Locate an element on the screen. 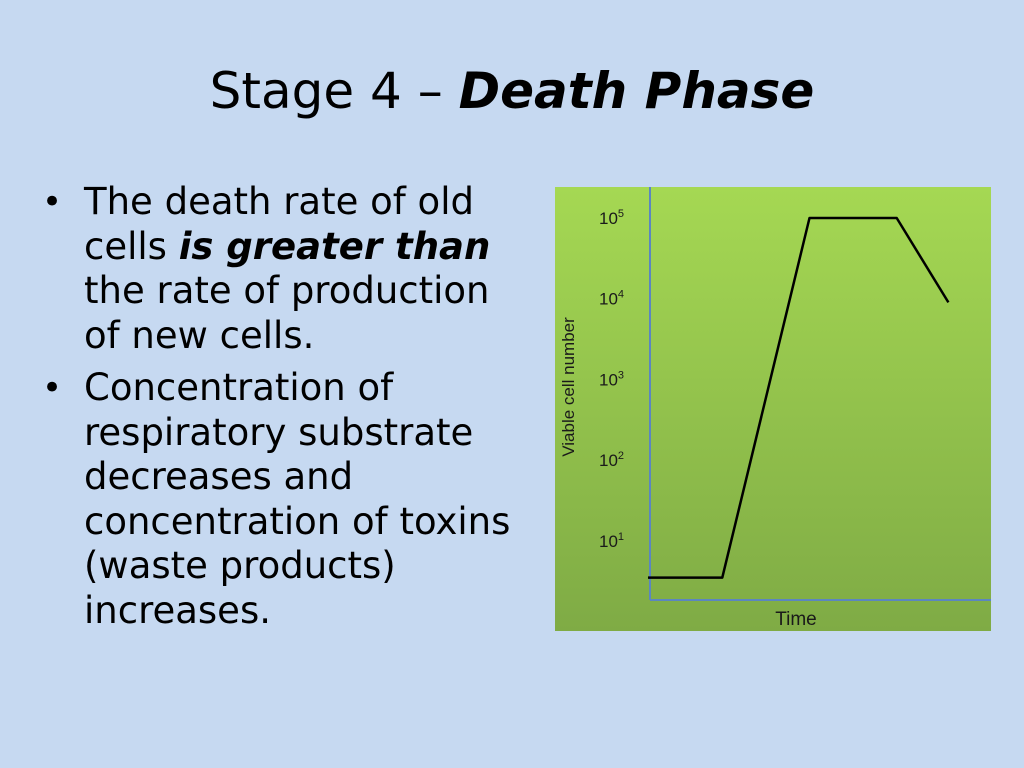 This screenshot has height=768, width=1024. bullet-1-before: The death rate of old cells is located at coordinates (279, 224).